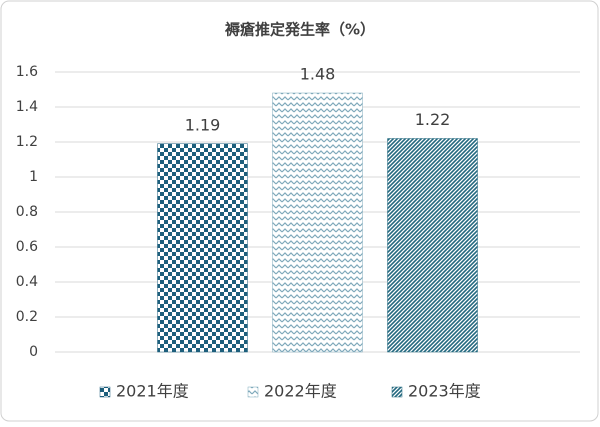 The height and width of the screenshot is (427, 600). Describe the element at coordinates (33, 352) in the screenshot. I see `y-tick-label: 0` at that location.